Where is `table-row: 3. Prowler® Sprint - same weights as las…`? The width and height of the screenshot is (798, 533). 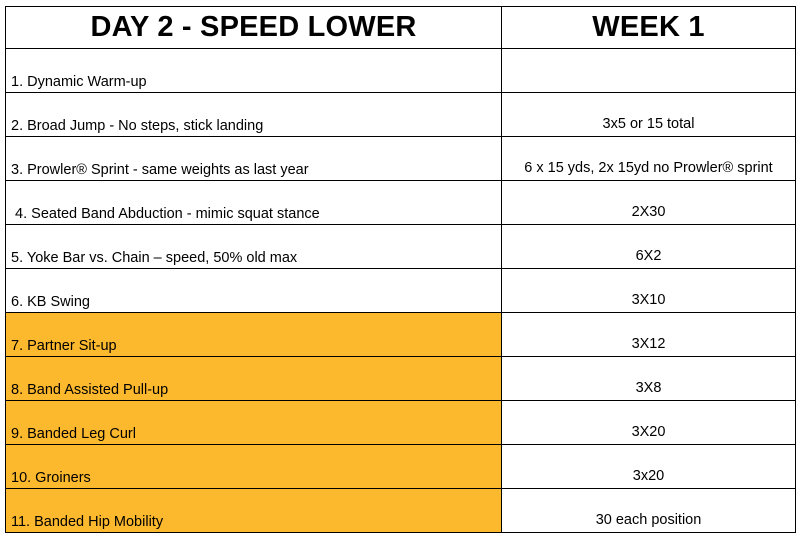 table-row: 3. Prowler® Sprint - same weights as las… is located at coordinates (400, 158).